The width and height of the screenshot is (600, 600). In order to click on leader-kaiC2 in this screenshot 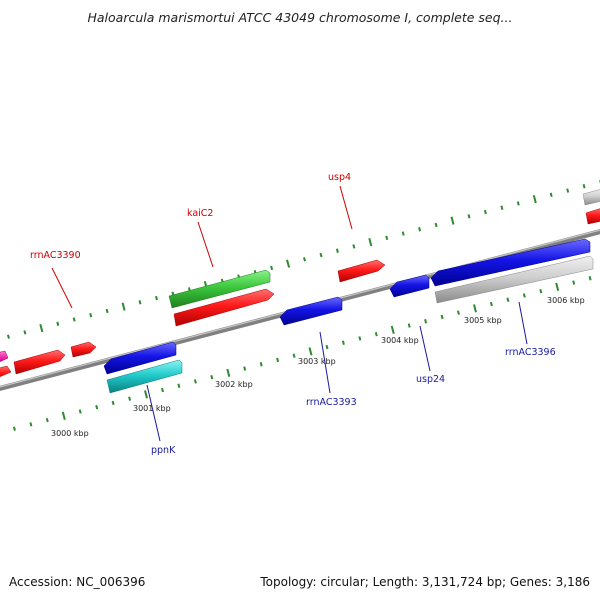, I will do `click(205, 244)`.